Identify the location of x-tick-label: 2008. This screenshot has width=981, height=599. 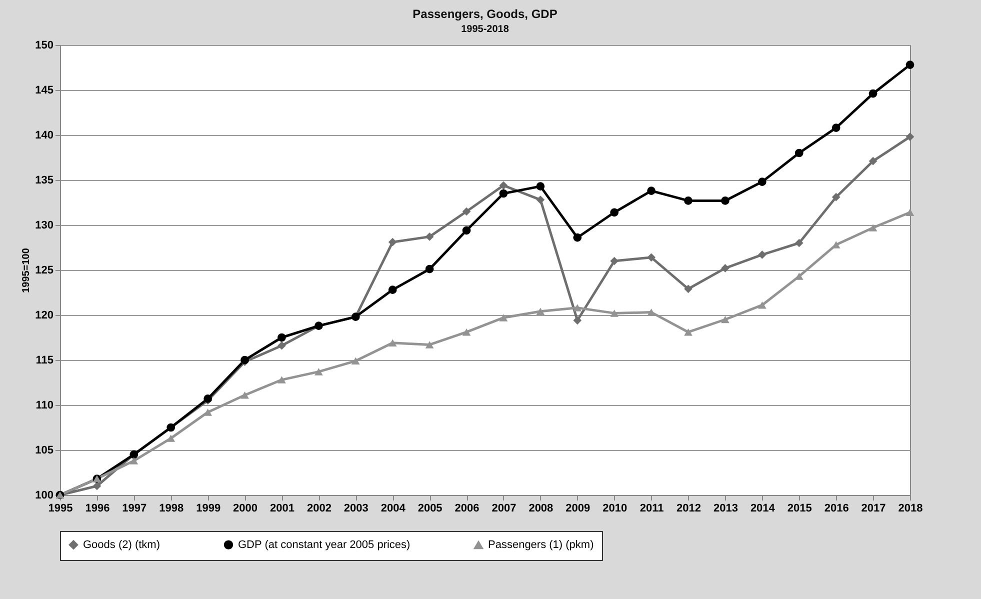
(541, 508).